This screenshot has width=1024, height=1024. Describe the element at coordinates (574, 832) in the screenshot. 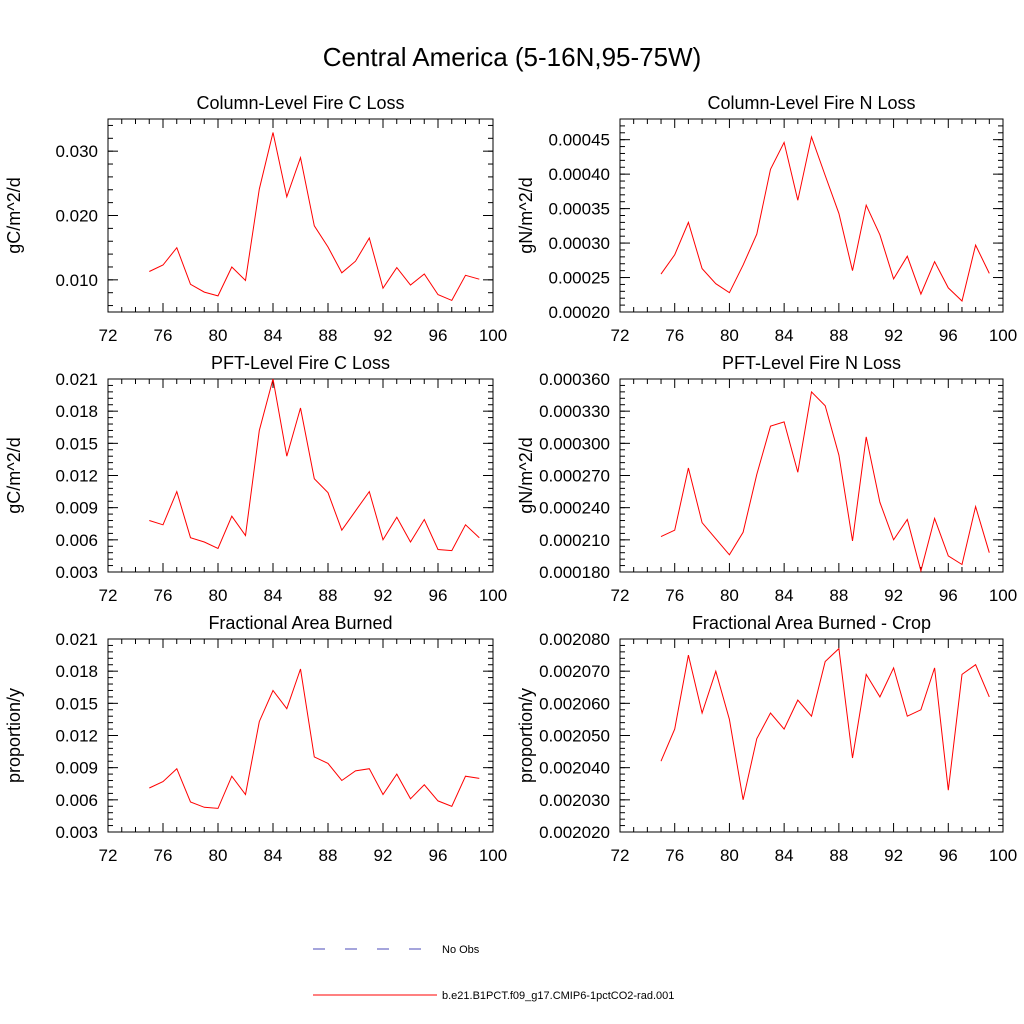

I see `y-tick-label: 0.002020` at that location.